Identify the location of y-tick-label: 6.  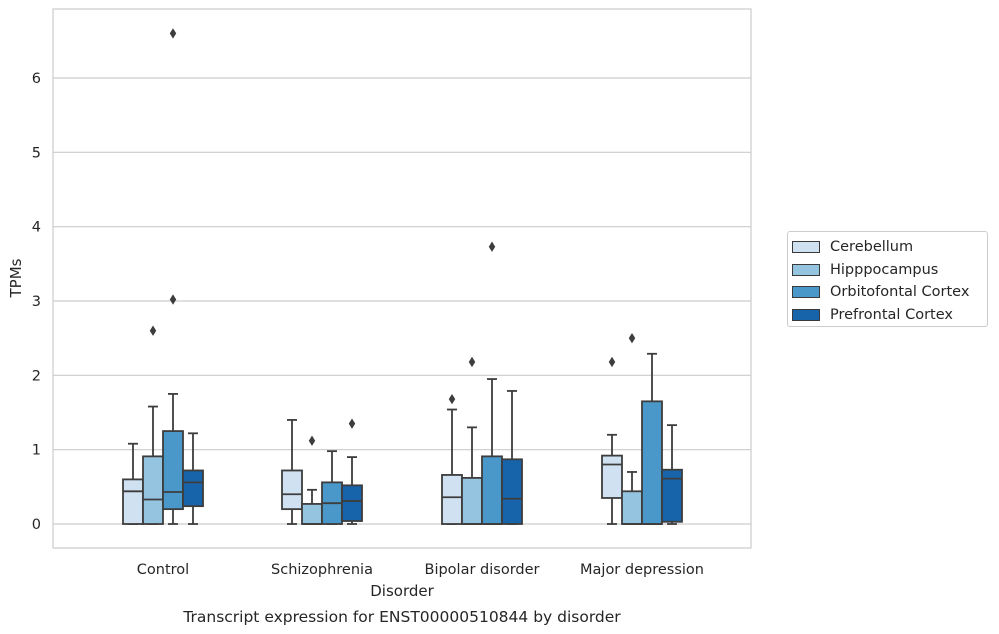
(36, 79).